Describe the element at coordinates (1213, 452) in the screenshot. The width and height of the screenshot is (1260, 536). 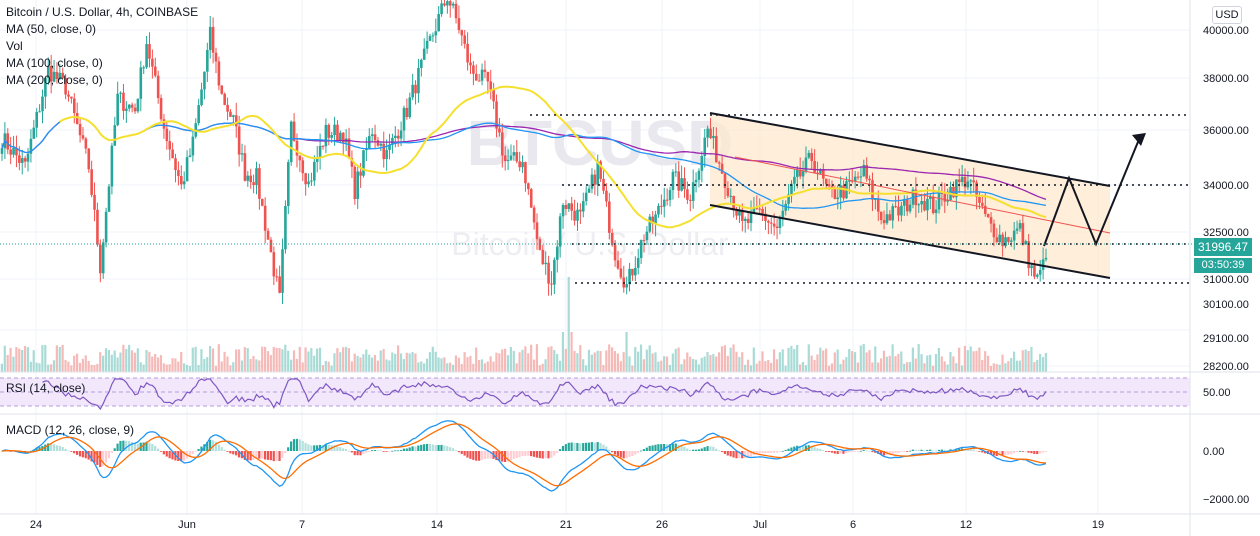
I see `macd-tick-label: 0.00` at that location.